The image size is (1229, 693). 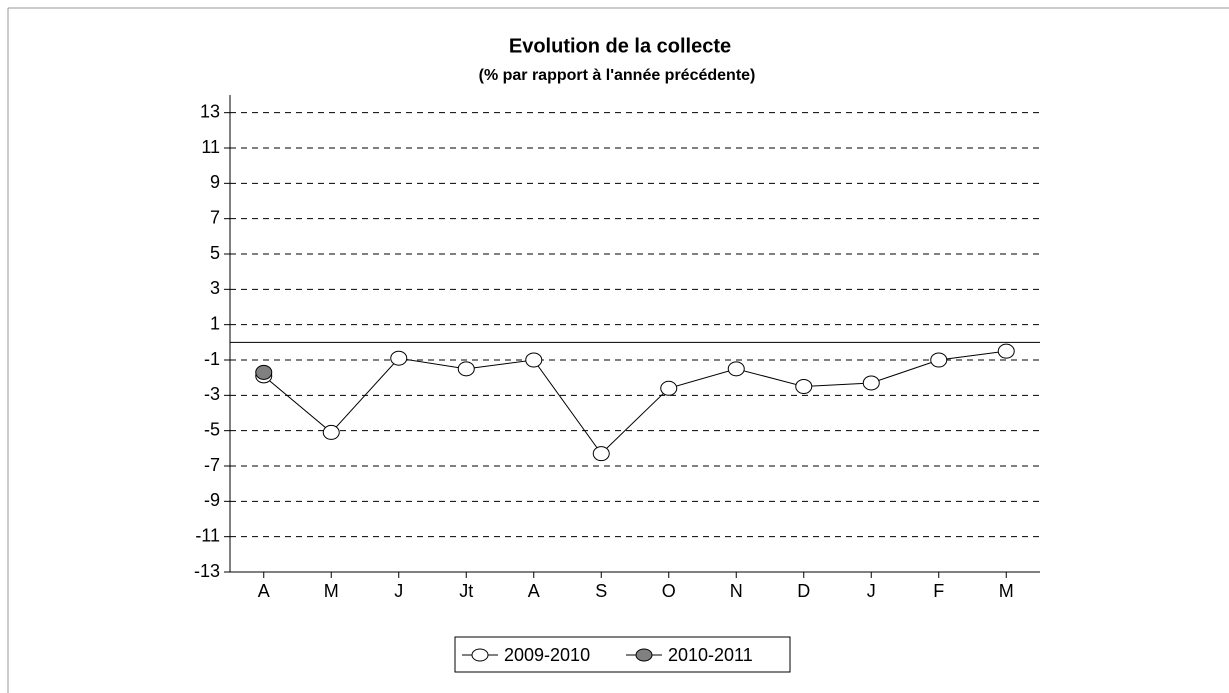 I want to click on legend-label: 2010-2011, so click(x=710, y=655).